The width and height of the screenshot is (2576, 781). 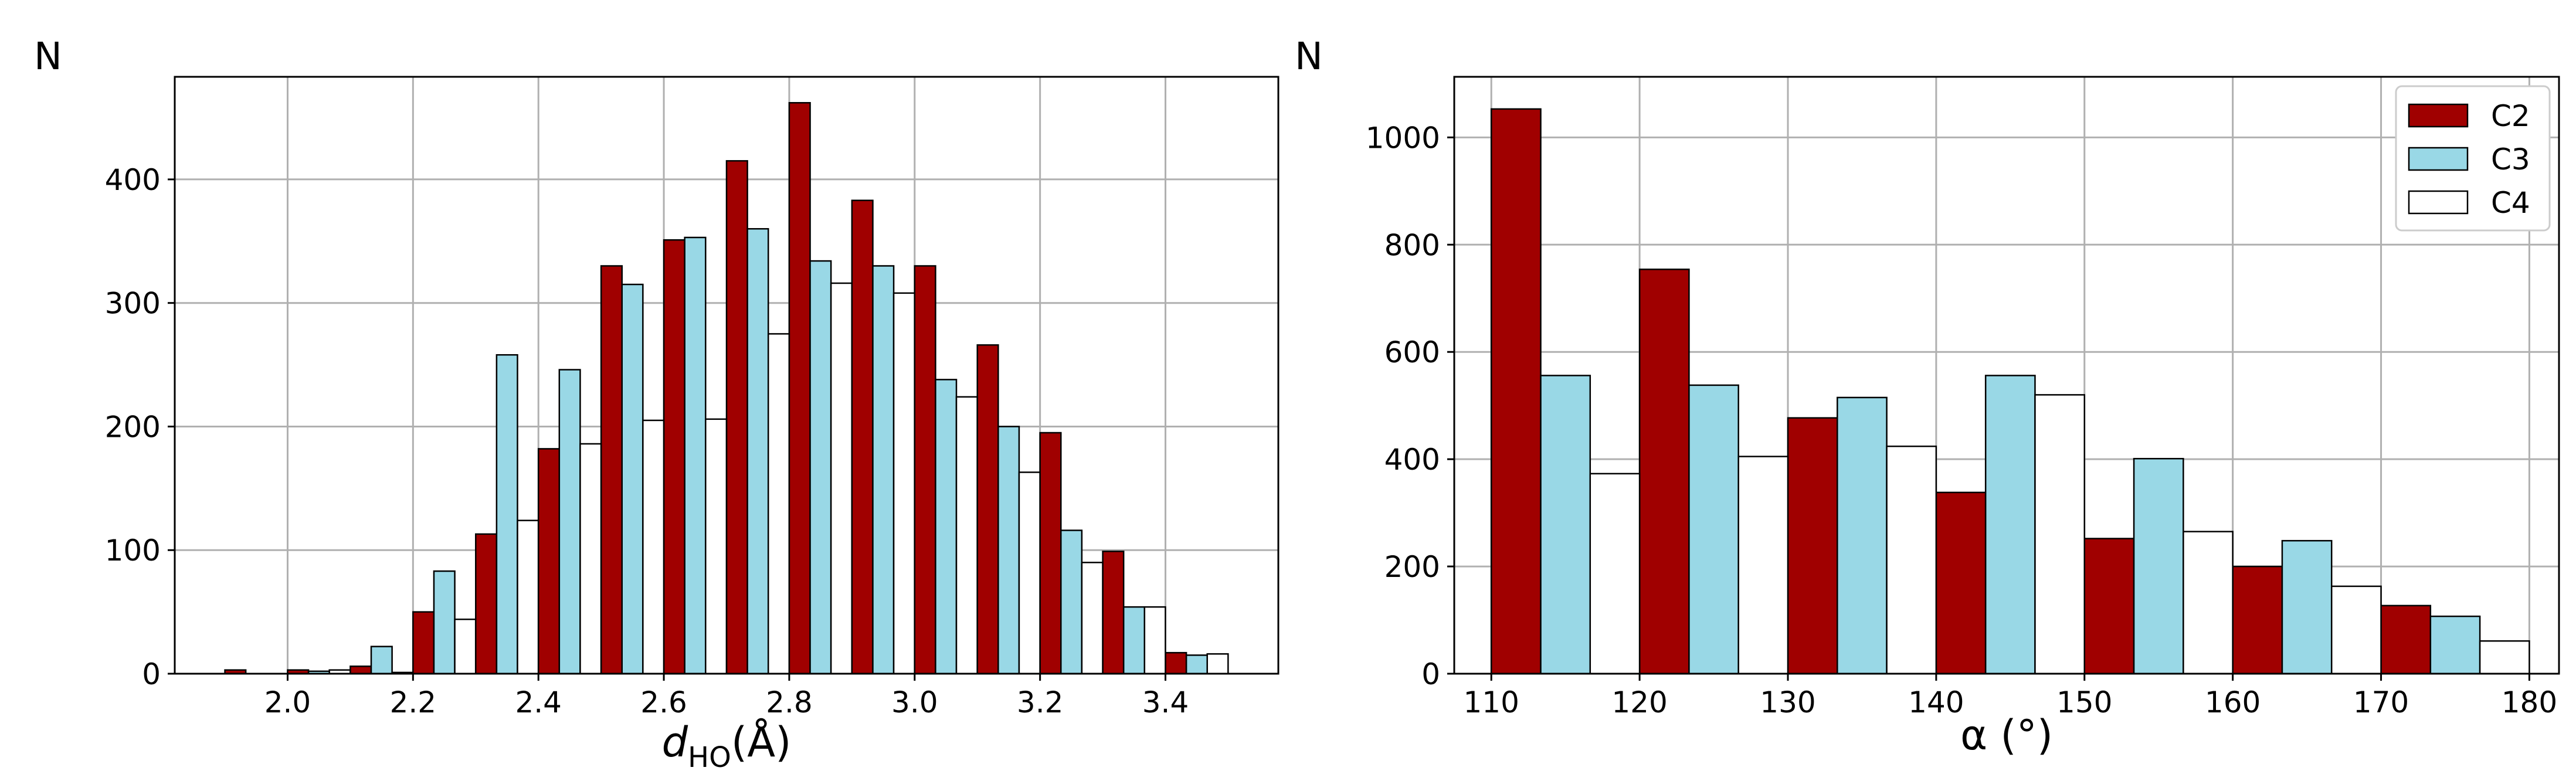 I want to click on right-x-ticks: 110 120 130 140 150 160 170 180, so click(x=2010, y=696).